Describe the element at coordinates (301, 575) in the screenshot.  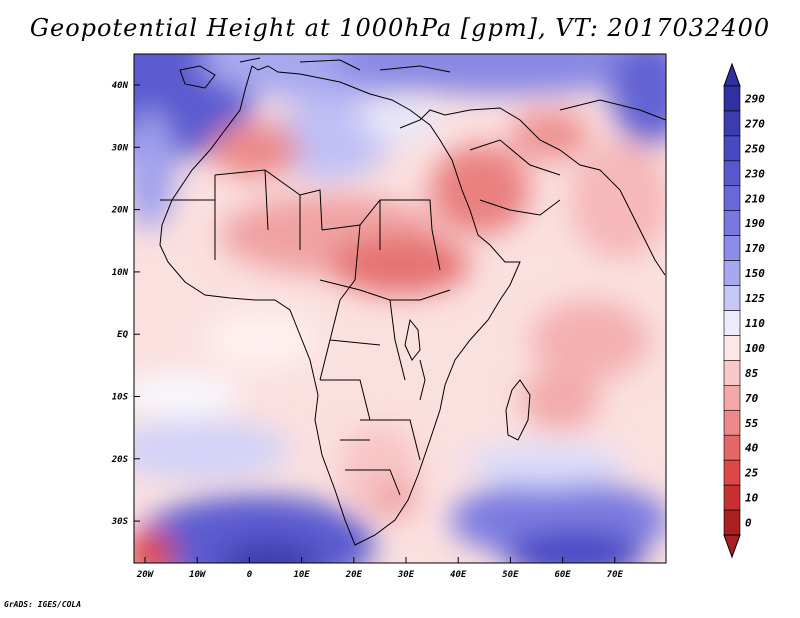
I see `lon-label: 10E` at that location.